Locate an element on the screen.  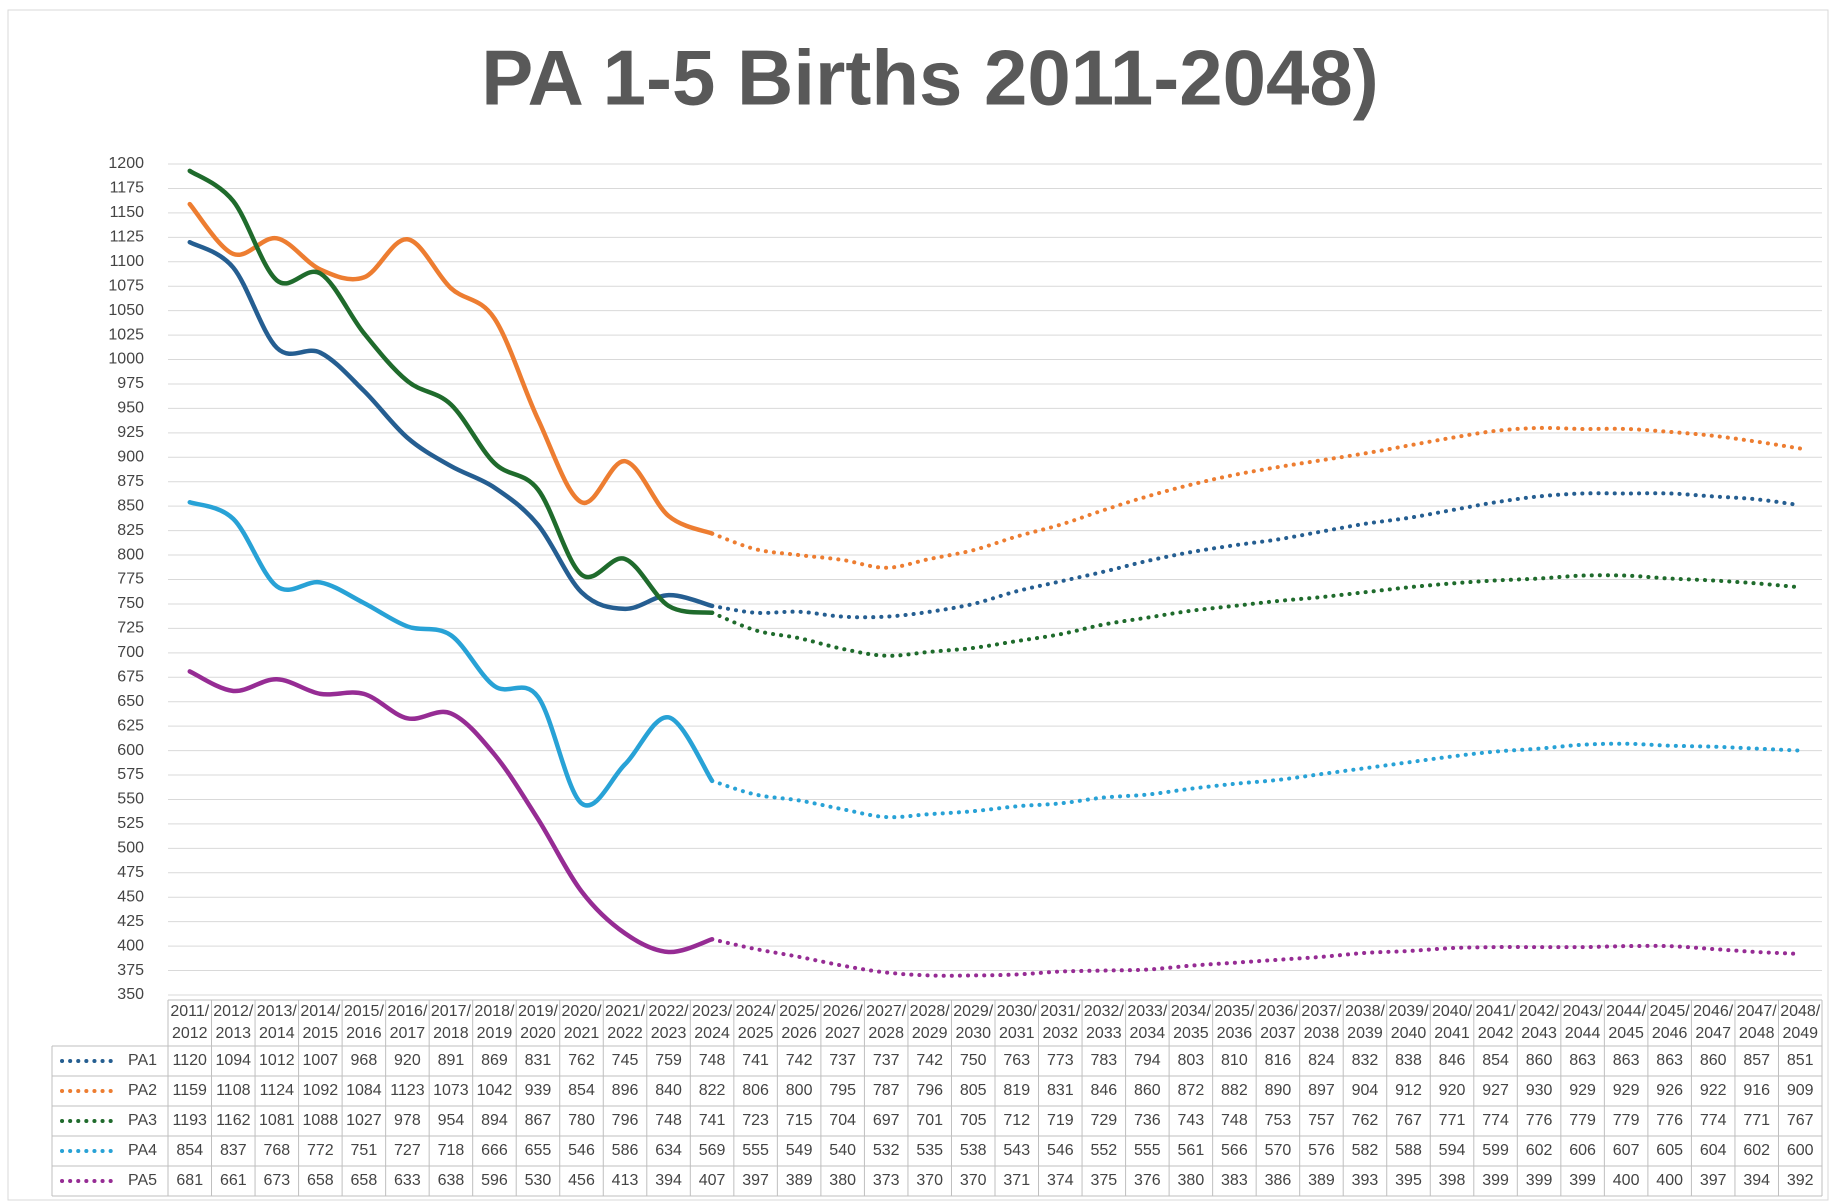
table-value: 794 is located at coordinates (1147, 1060).